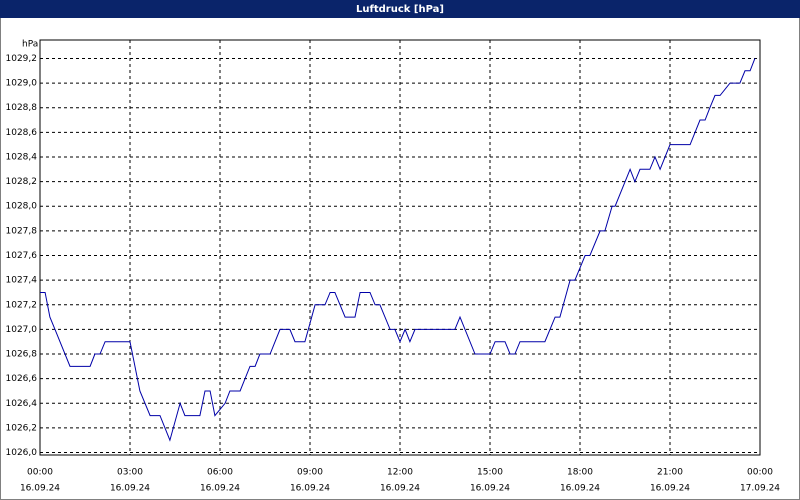 This screenshot has height=500, width=800. Describe the element at coordinates (130, 473) in the screenshot. I see `x-tick-label: 03:00` at that location.